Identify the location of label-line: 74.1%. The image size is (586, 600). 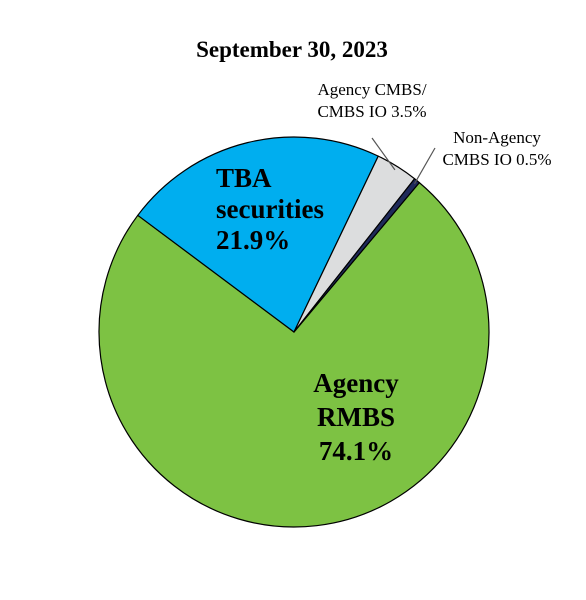
(356, 451).